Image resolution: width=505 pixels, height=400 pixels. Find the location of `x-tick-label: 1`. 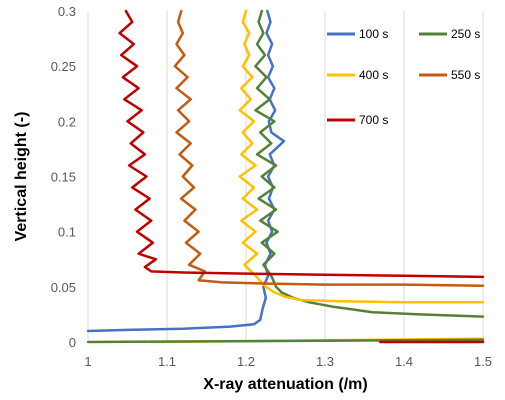

x-tick-label: 1 is located at coordinates (87, 361).